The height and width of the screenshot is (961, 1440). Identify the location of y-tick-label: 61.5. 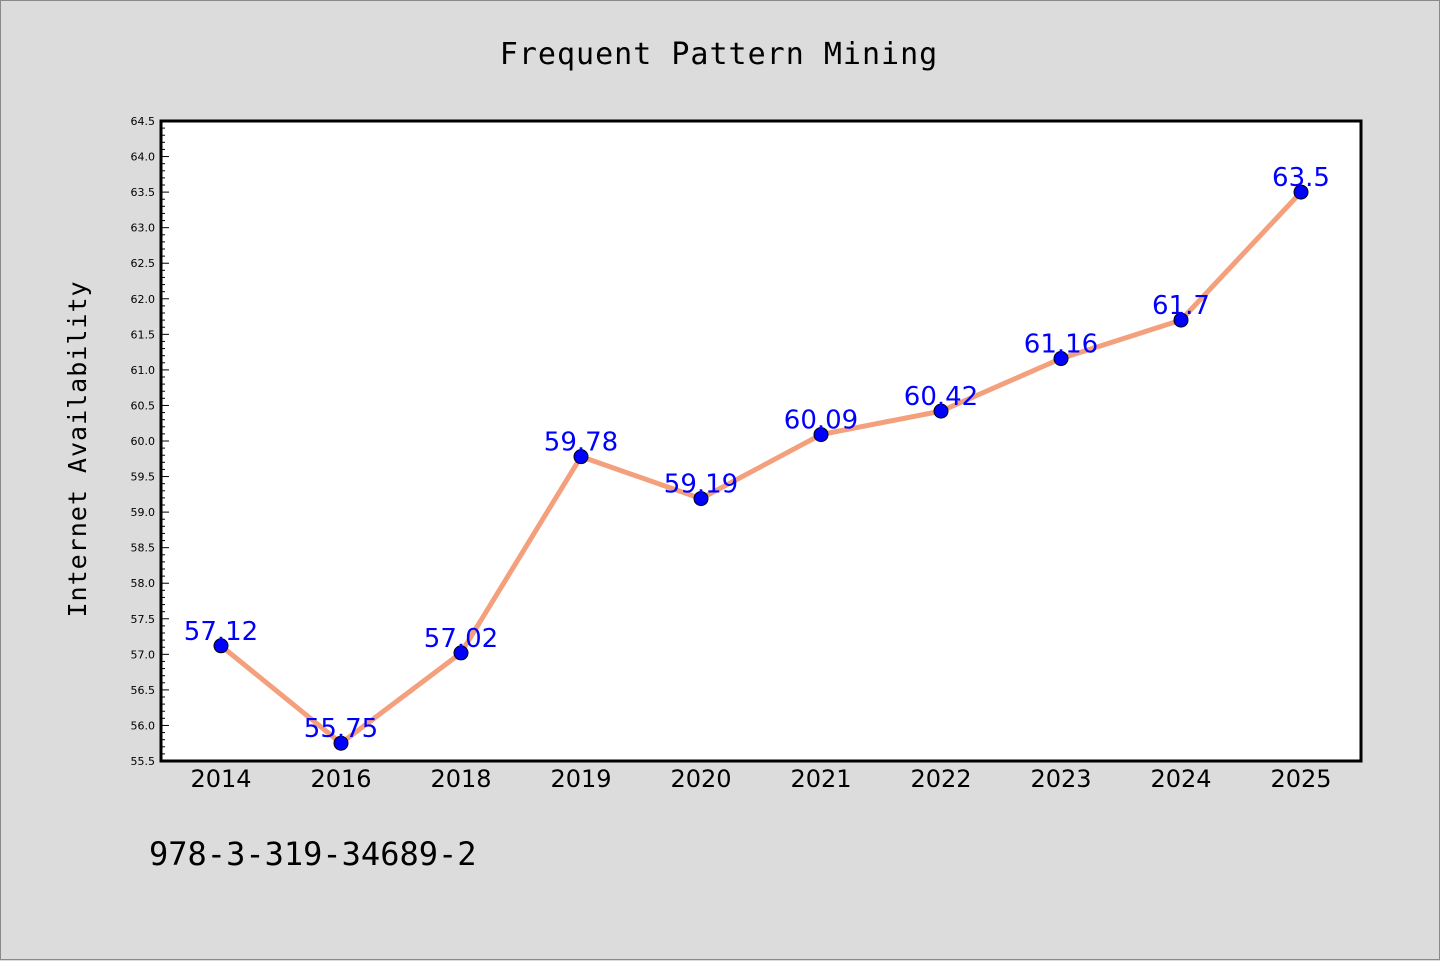
(143, 334).